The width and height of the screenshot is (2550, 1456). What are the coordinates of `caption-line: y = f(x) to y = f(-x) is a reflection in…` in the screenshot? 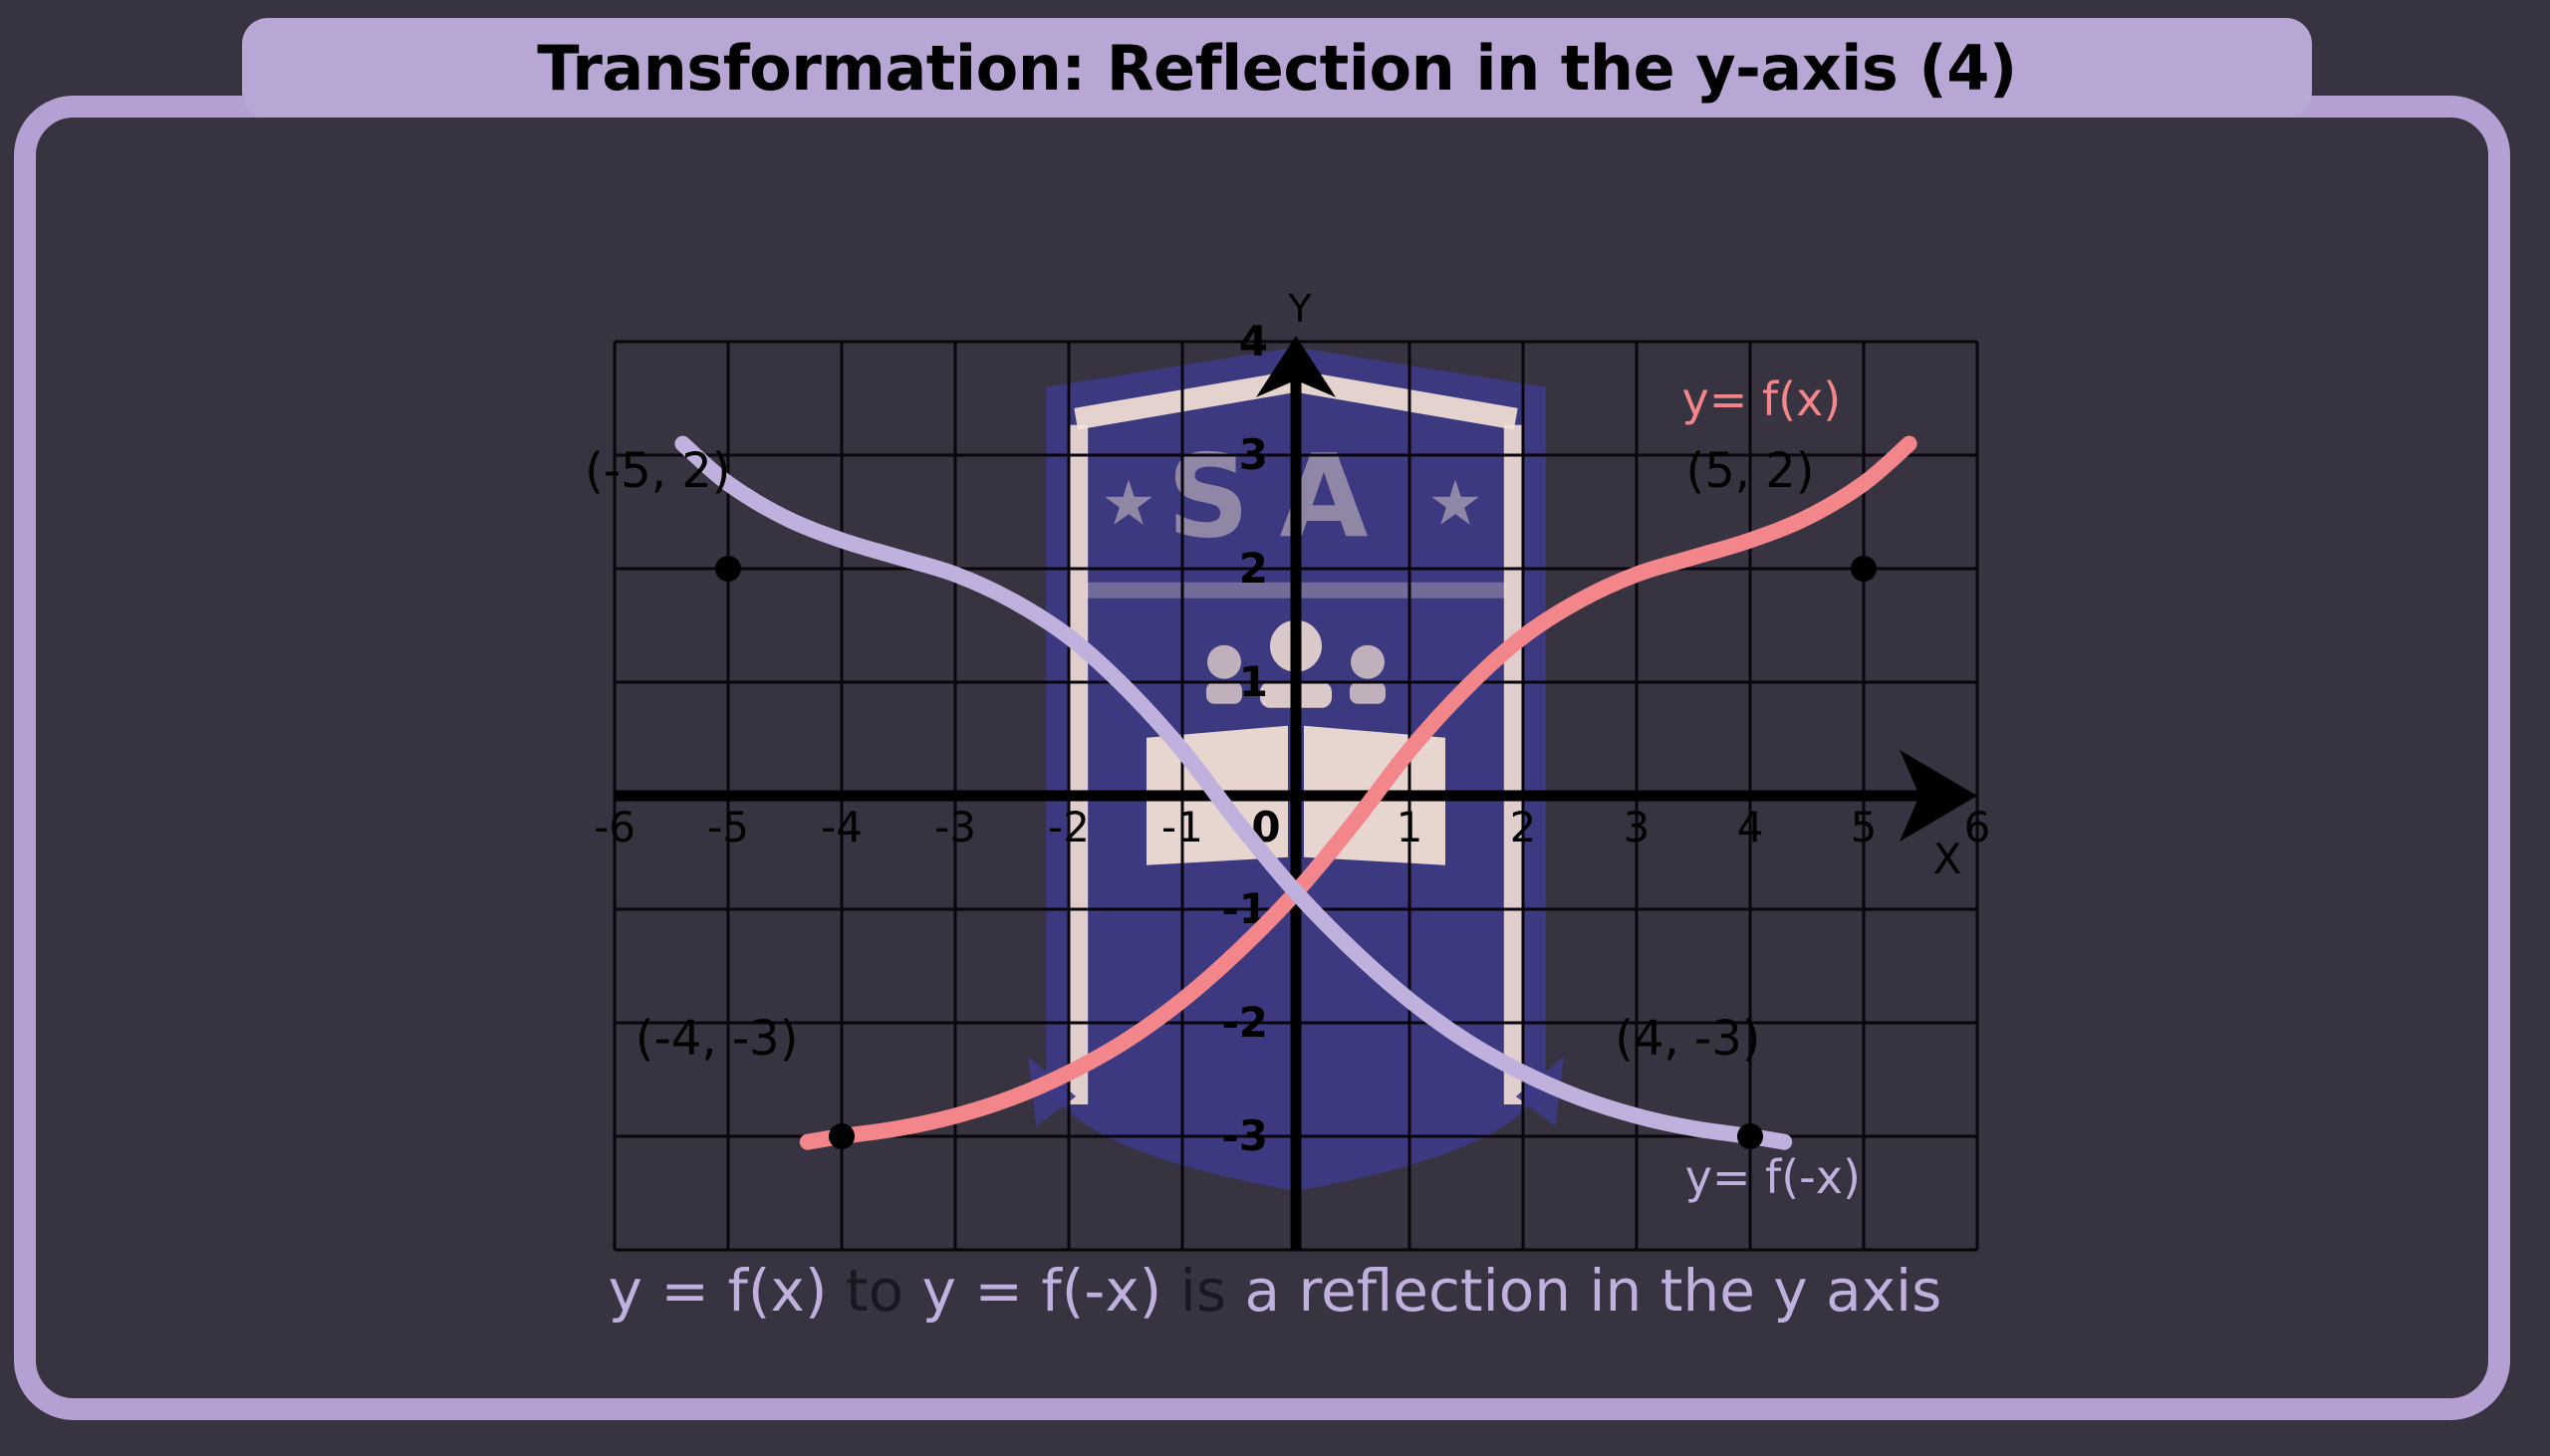 It's located at (1275, 1291).